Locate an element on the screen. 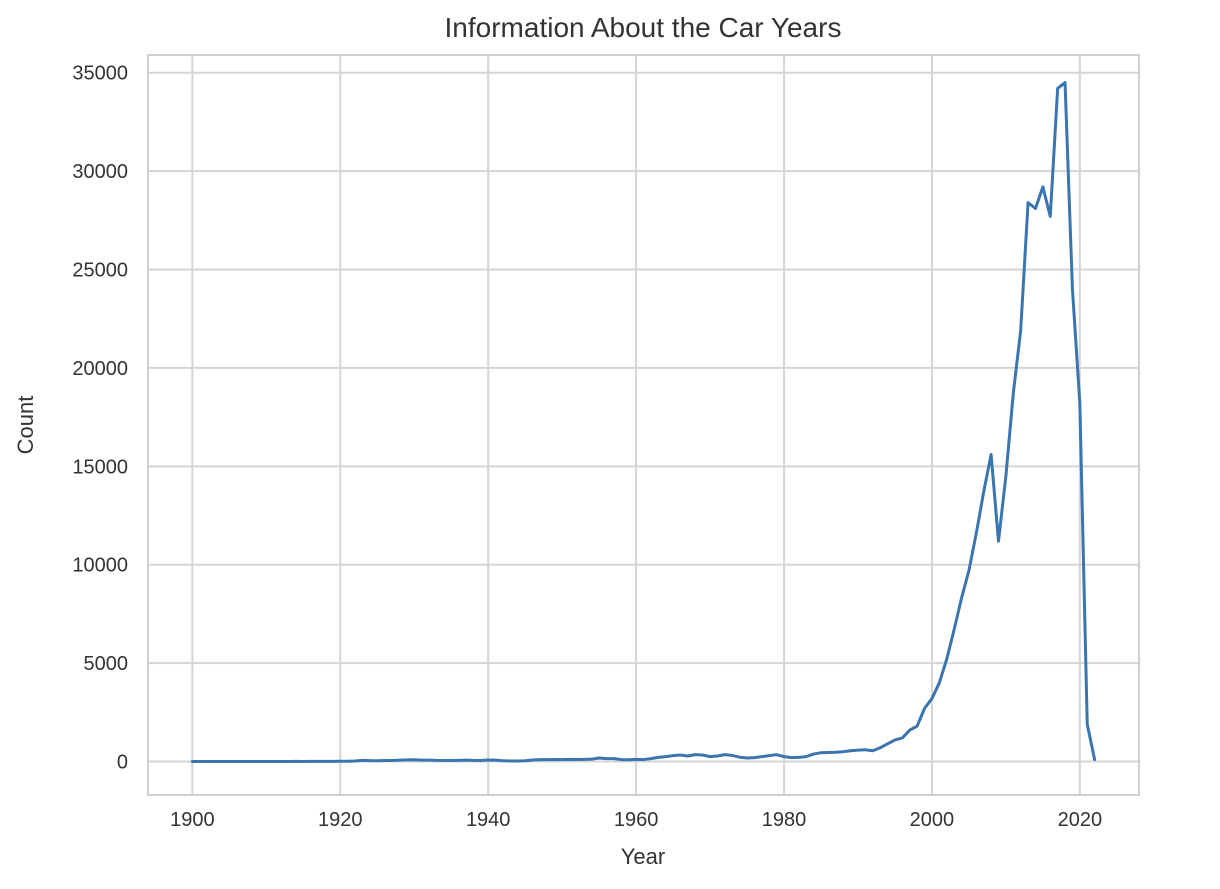 The height and width of the screenshot is (889, 1220). chart-title: Information About the Car Years is located at coordinates (643, 27).